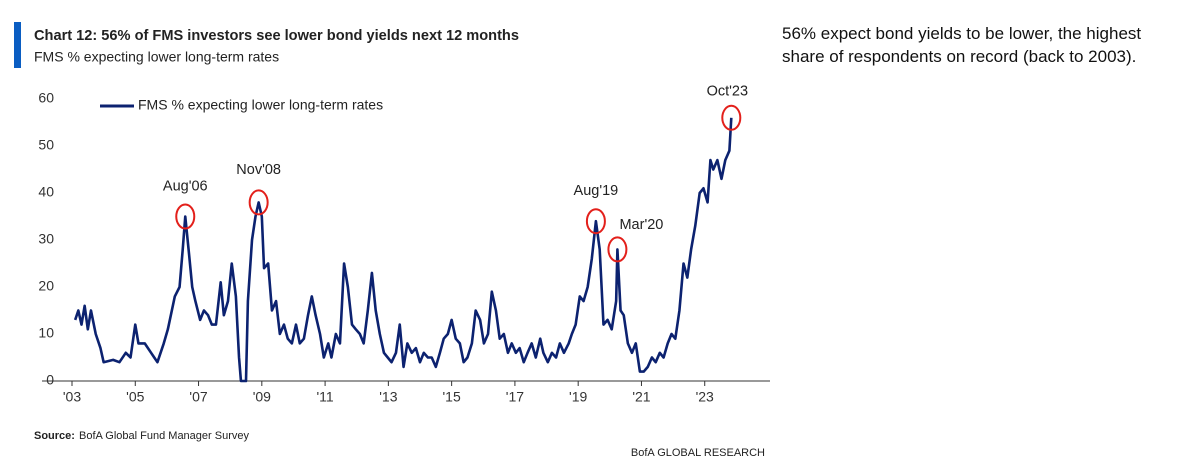 This screenshot has width=1192, height=476. What do you see at coordinates (50, 380) in the screenshot?
I see `y-tick-label: 0` at bounding box center [50, 380].